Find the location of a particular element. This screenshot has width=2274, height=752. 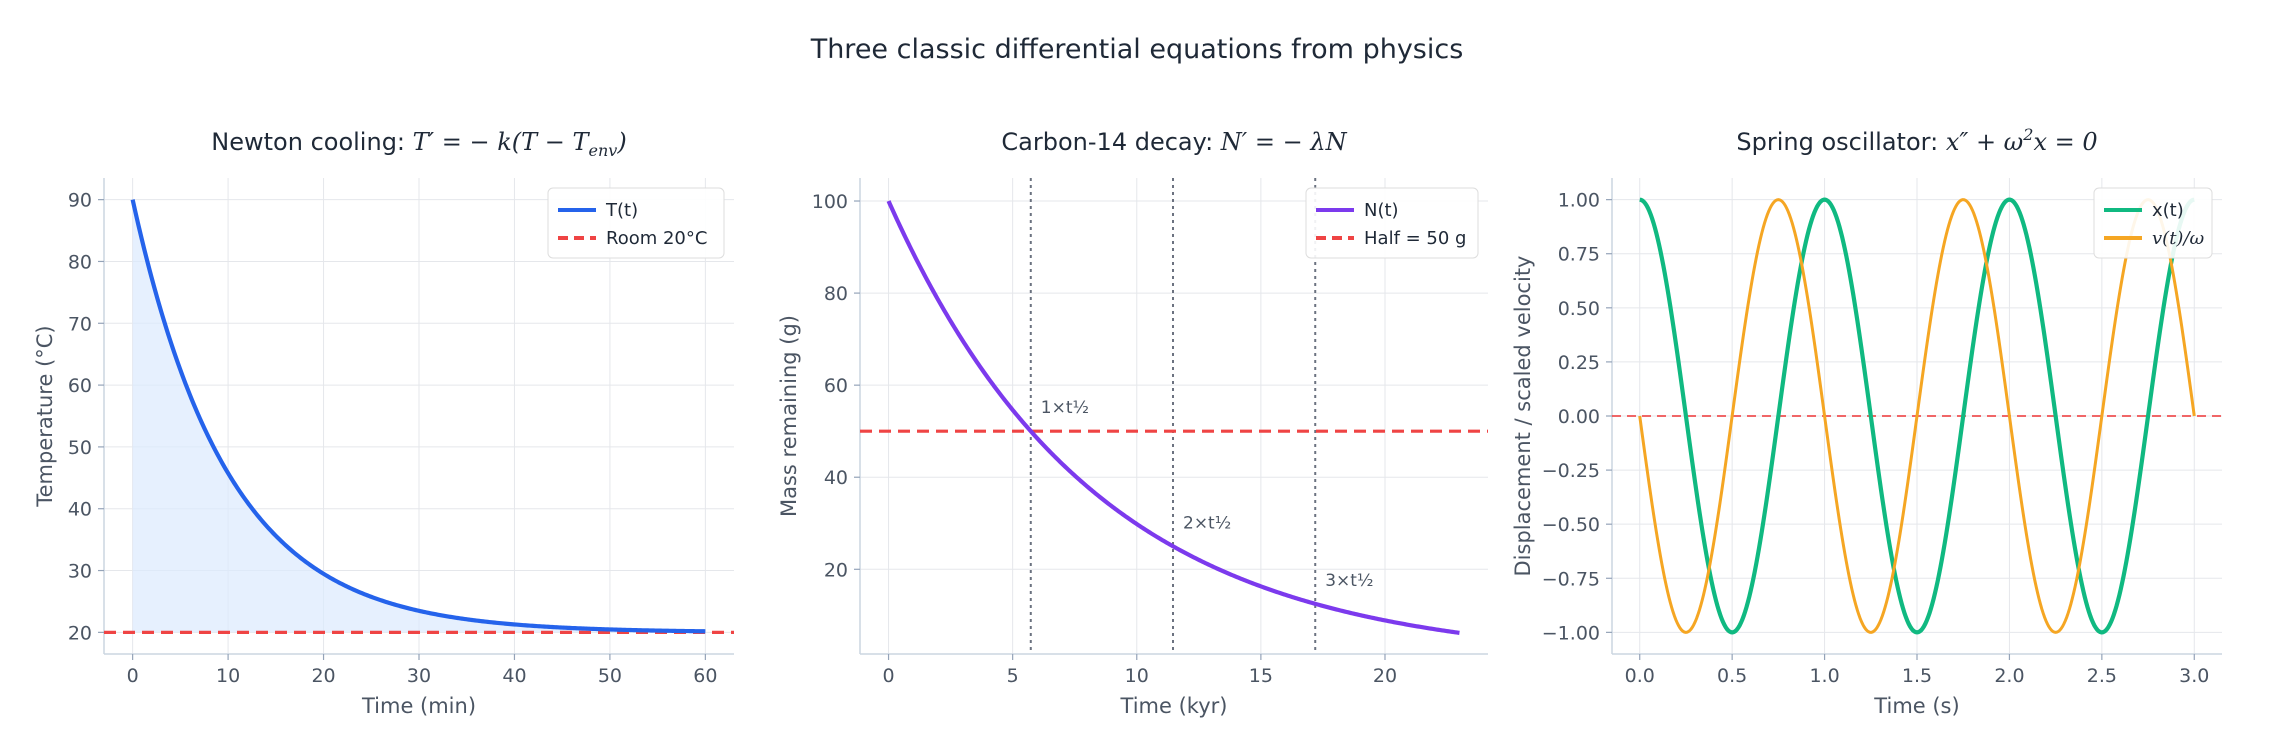

y-tick-label: 0.00 is located at coordinates (1579, 417).